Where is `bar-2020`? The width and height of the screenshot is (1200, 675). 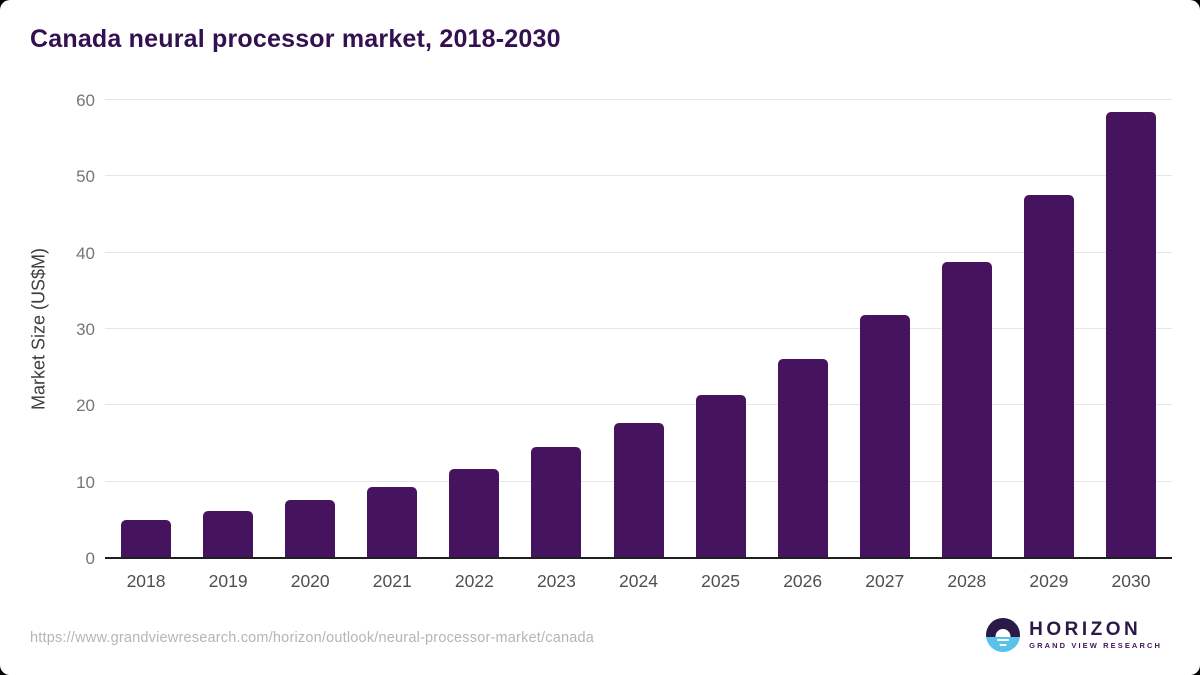
bar-2020 is located at coordinates (310, 529).